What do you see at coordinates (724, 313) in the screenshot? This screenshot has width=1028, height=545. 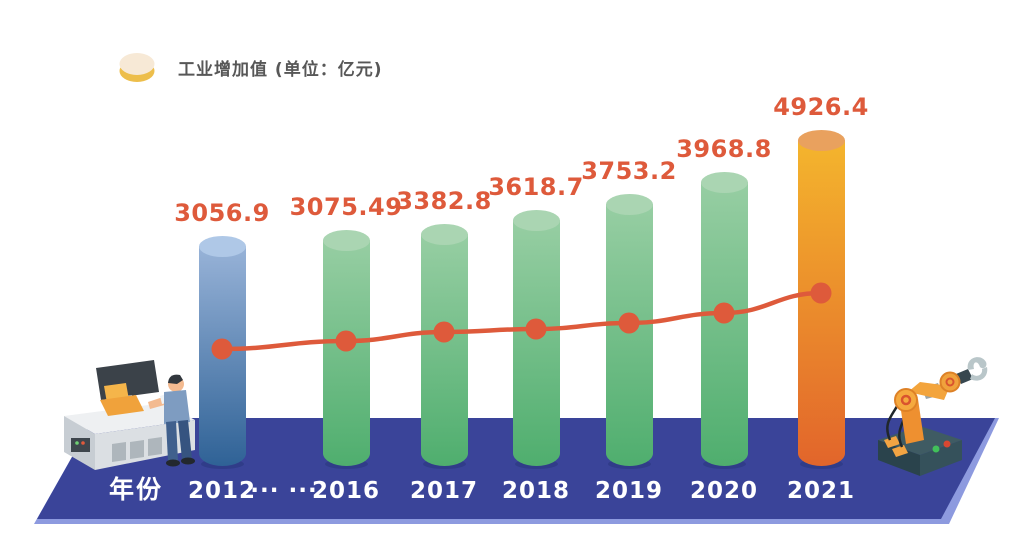 I see `trend-dot-2020` at bounding box center [724, 313].